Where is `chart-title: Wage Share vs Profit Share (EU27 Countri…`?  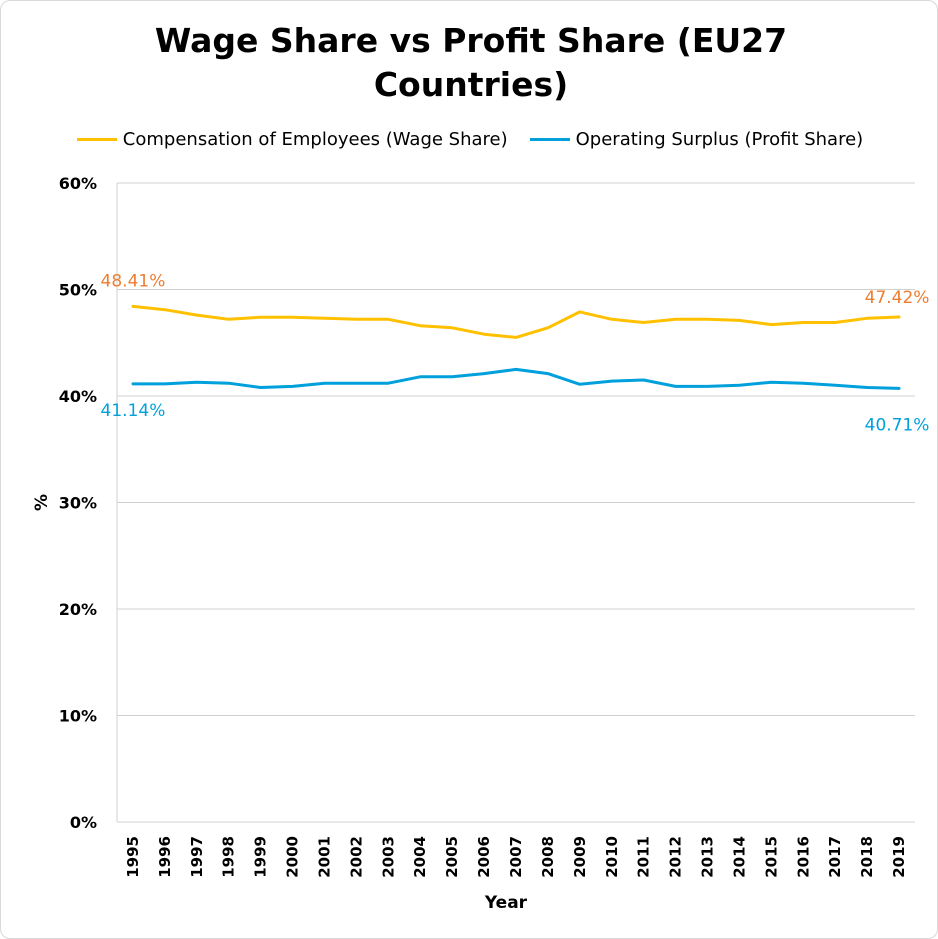 chart-title: Wage Share vs Profit Share (EU27 Countri… is located at coordinates (471, 63).